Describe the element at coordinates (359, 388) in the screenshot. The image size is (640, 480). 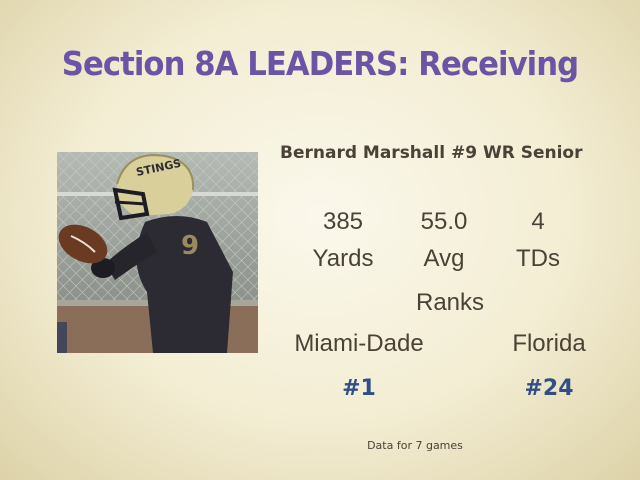
I see `rank-value-miami-dade: #1` at that location.